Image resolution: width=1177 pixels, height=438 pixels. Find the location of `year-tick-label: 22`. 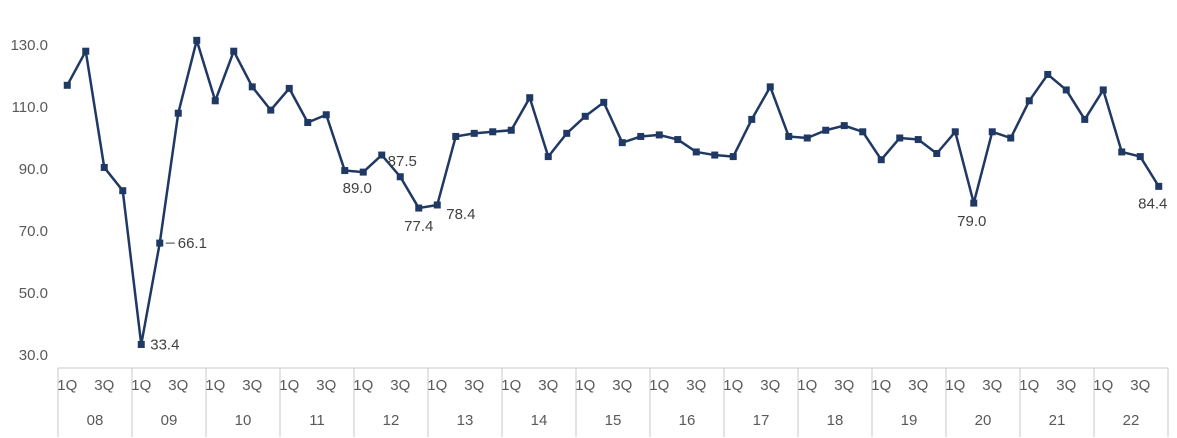

year-tick-label: 22 is located at coordinates (1131, 420).